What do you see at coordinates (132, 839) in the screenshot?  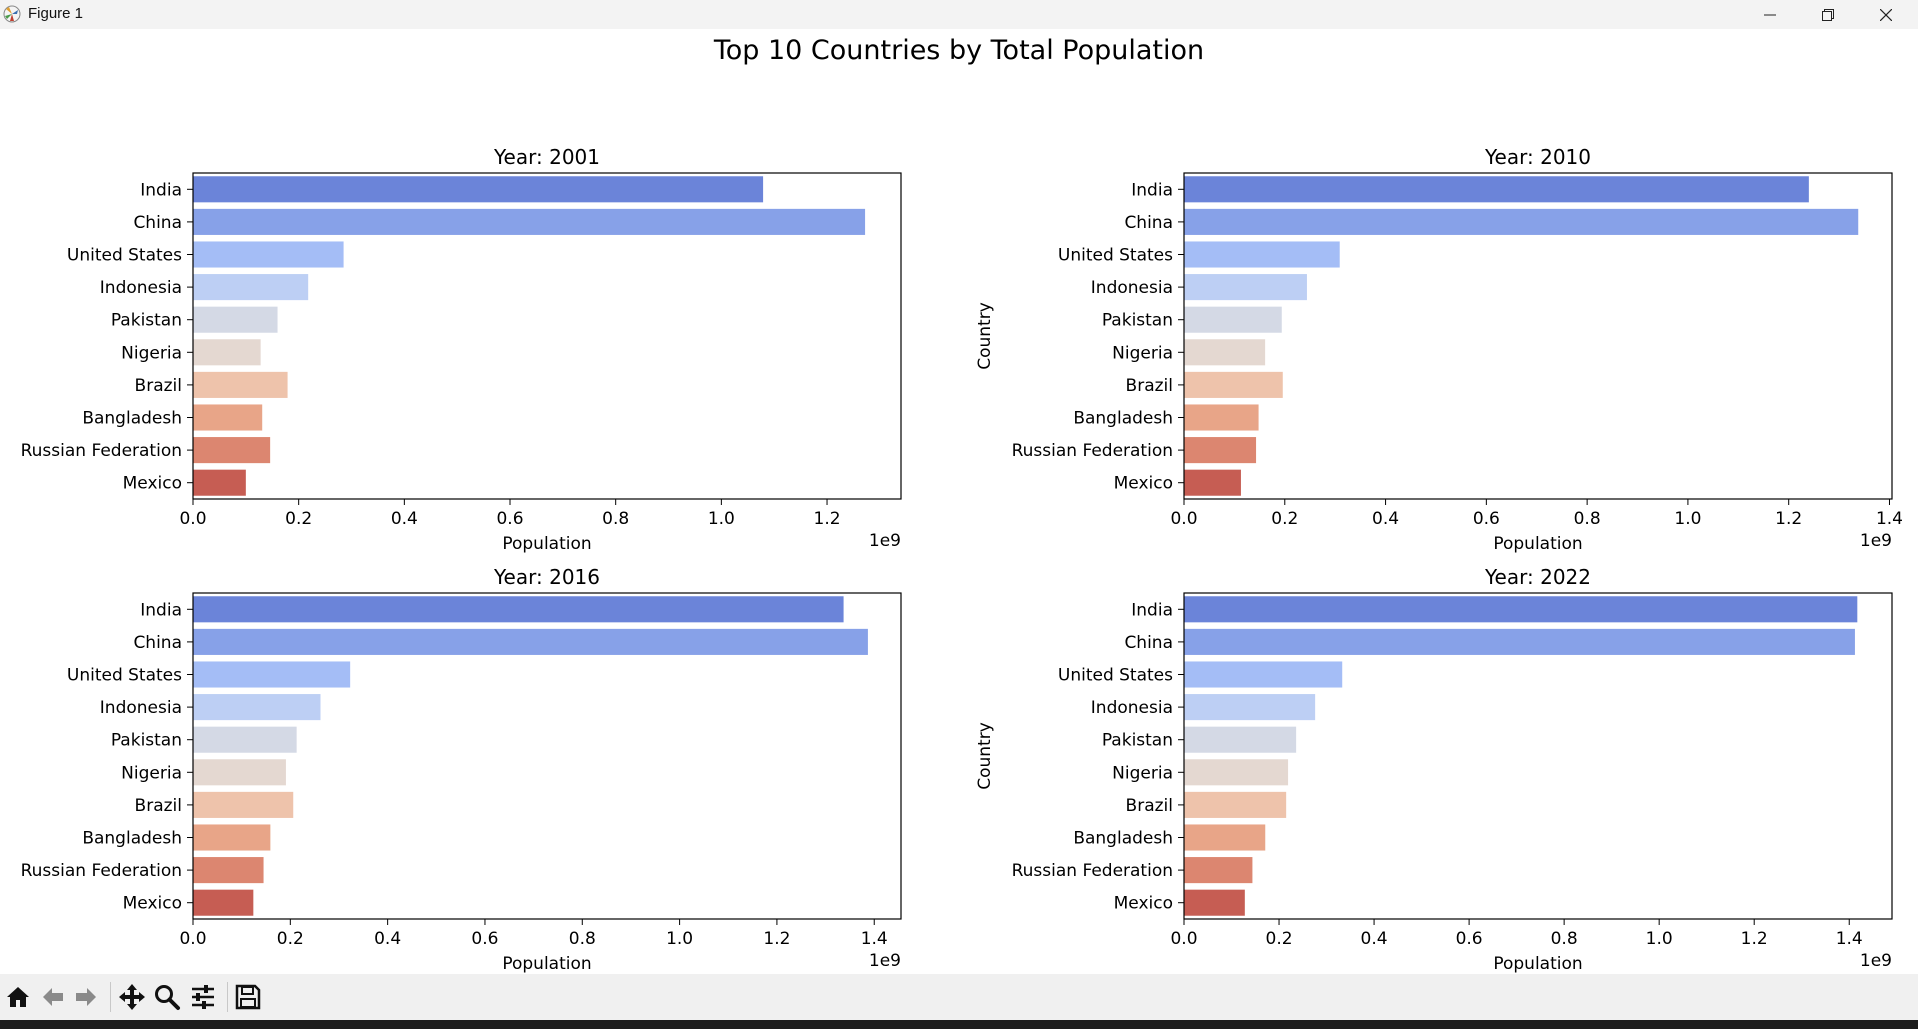 I see `subplot-3-ytick-label: Bangladesh` at bounding box center [132, 839].